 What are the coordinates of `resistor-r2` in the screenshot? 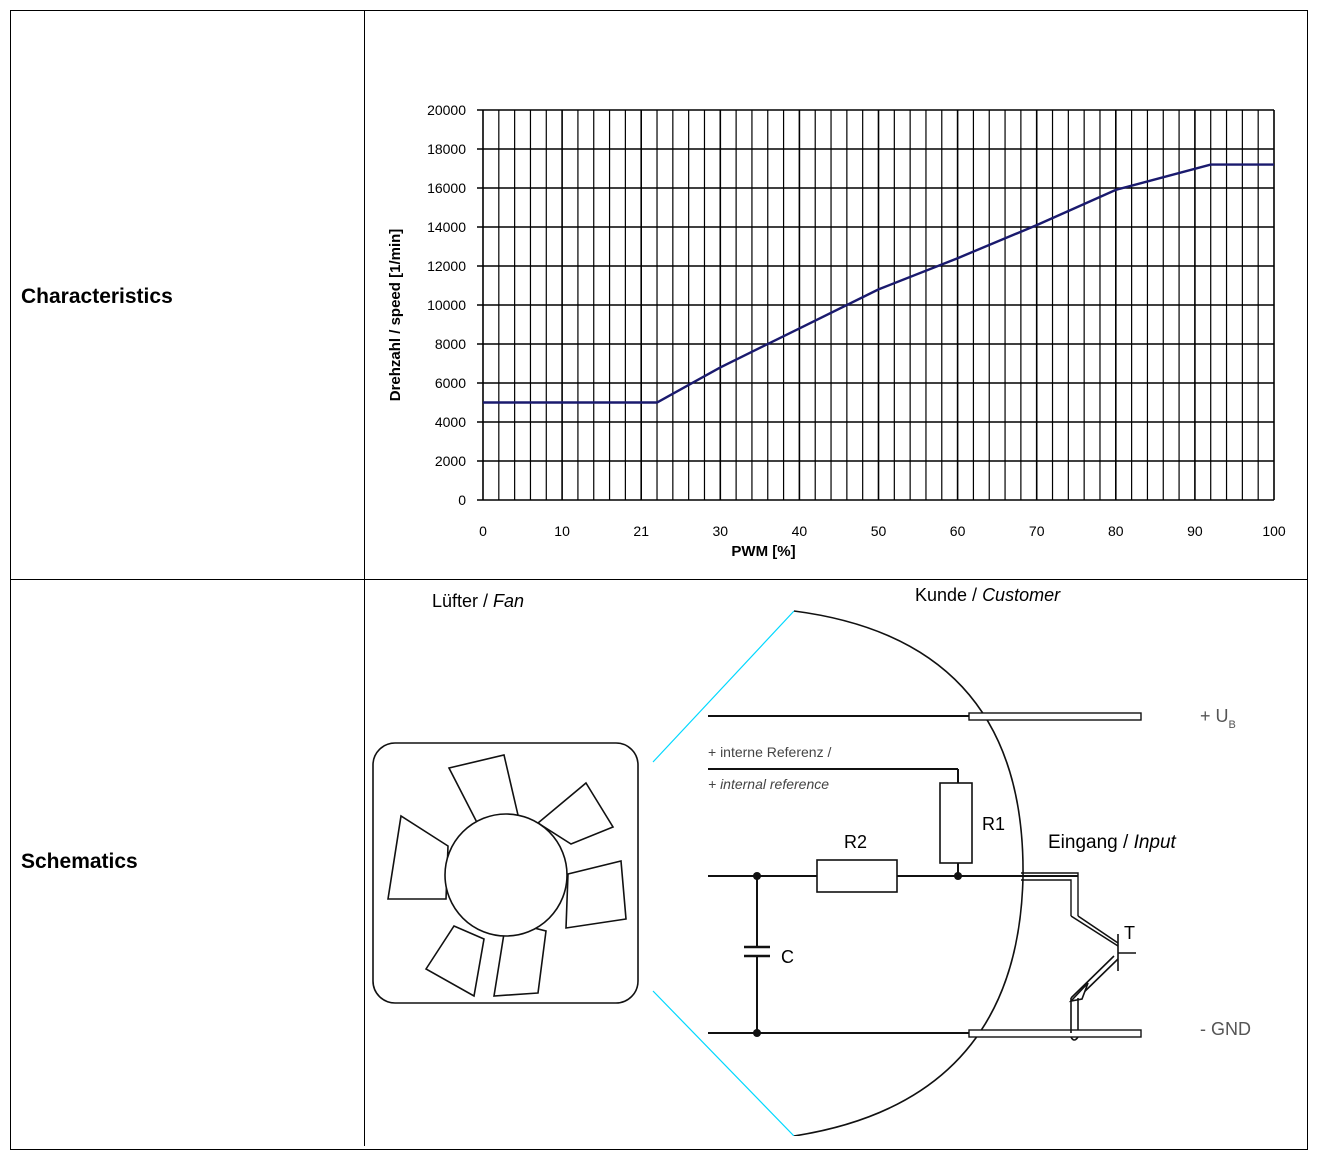 It's located at (857, 876).